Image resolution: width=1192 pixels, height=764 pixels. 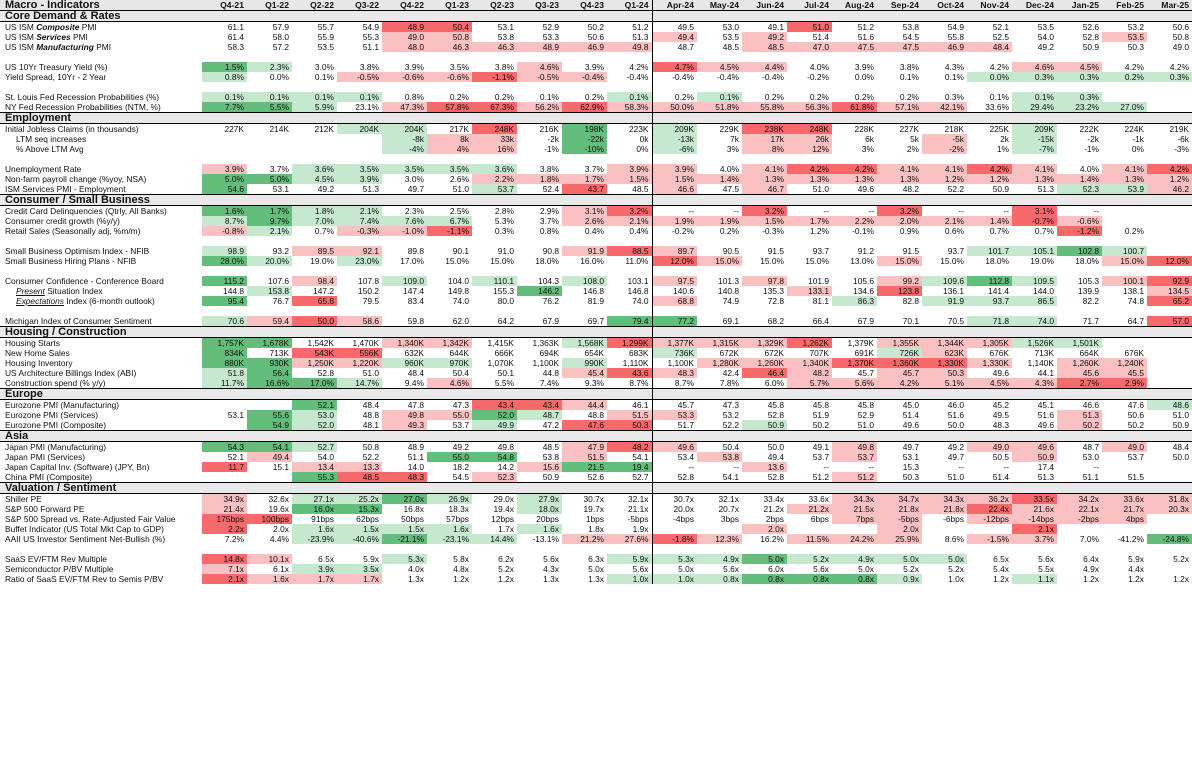 I want to click on value-cell: 1,220K, so click(x=359, y=363).